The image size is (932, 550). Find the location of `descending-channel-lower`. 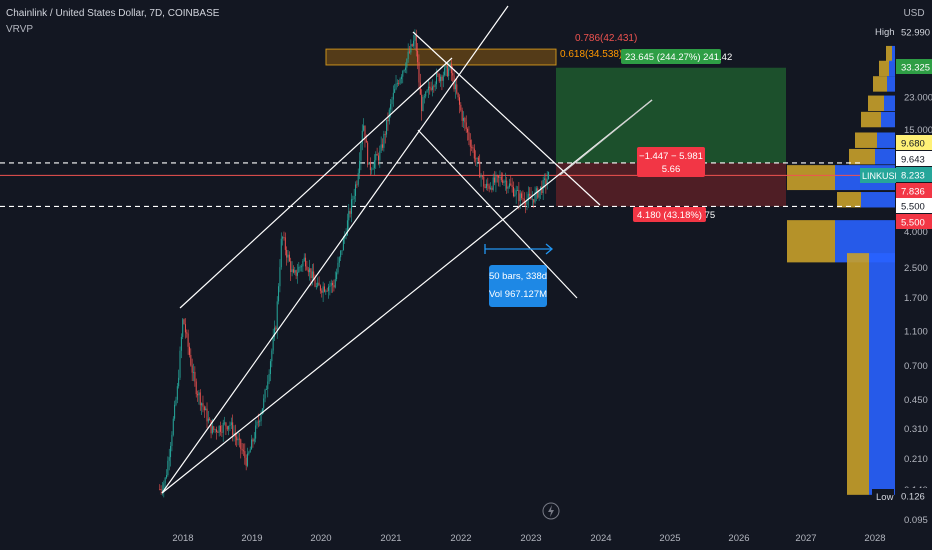

descending-channel-lower is located at coordinates (497, 214).